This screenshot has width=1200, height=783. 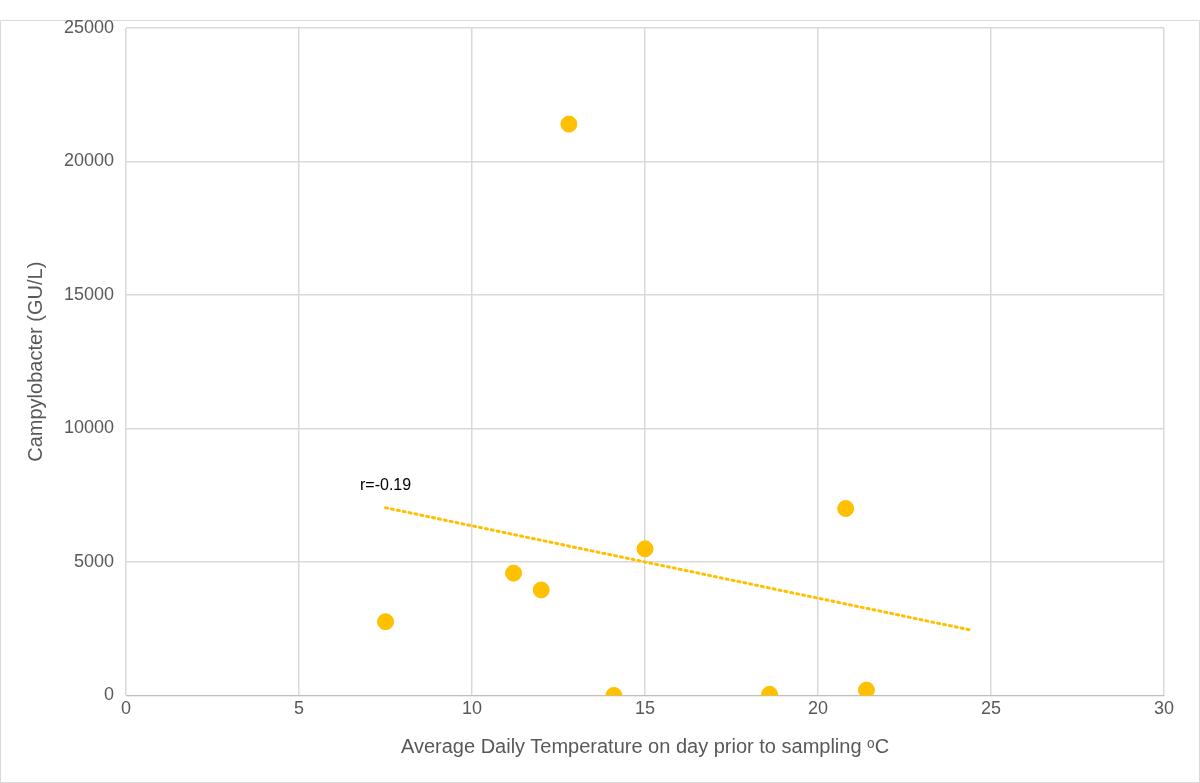 What do you see at coordinates (94, 560) in the screenshot?
I see `y-tick-label: 5000` at bounding box center [94, 560].